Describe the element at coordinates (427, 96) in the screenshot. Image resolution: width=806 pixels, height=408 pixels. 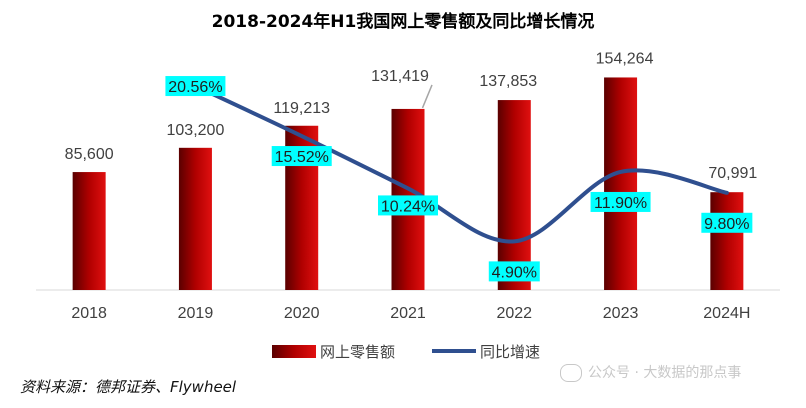
I see `leader-line-2021` at that location.